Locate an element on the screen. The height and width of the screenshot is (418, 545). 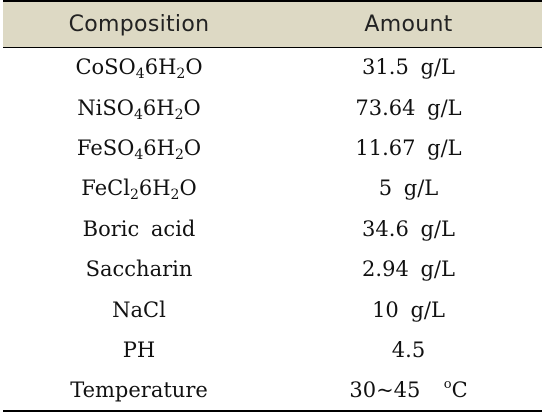
table-row: Temperature 30~45 oC is located at coordinates (272, 391).